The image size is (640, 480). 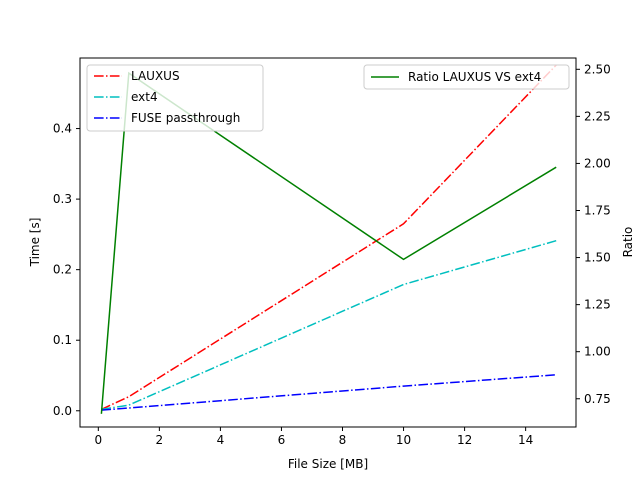 I want to click on x-tick-label: 2, so click(x=160, y=440).